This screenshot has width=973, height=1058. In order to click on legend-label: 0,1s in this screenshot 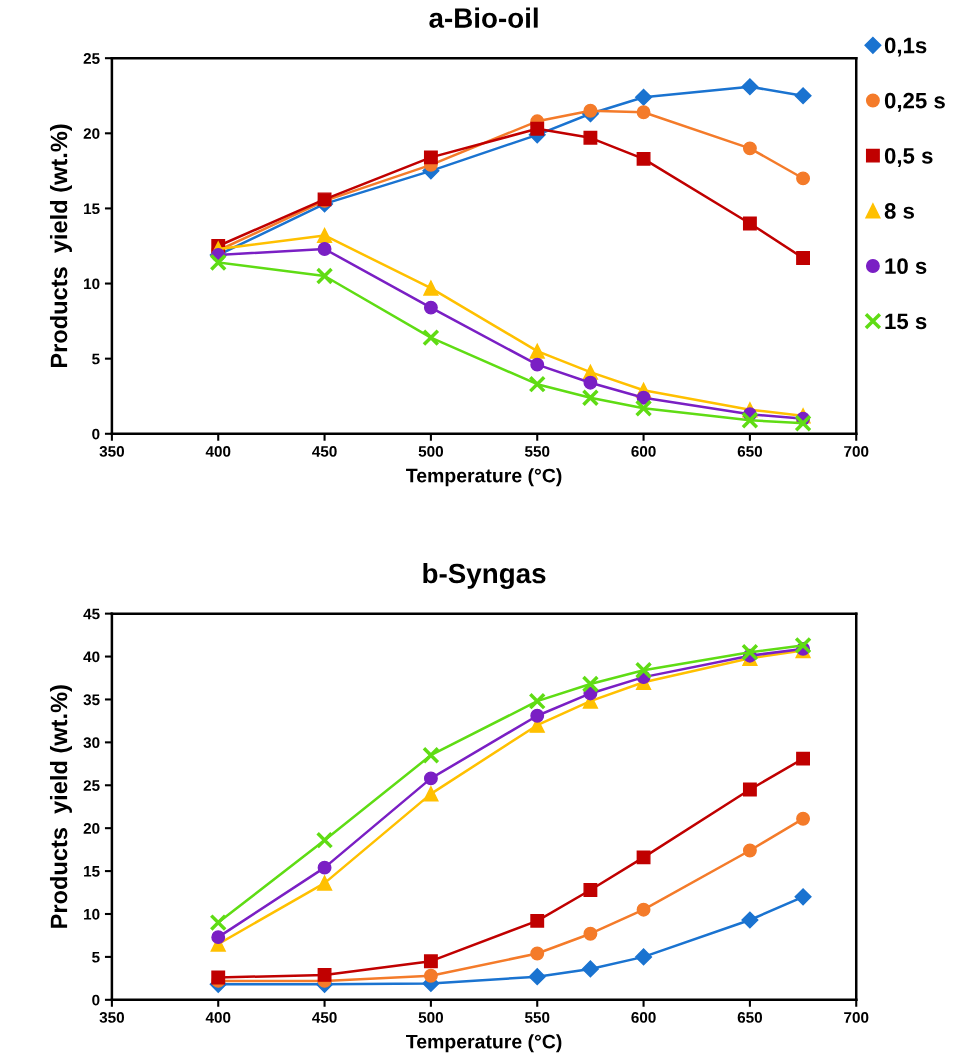, I will do `click(905, 47)`.